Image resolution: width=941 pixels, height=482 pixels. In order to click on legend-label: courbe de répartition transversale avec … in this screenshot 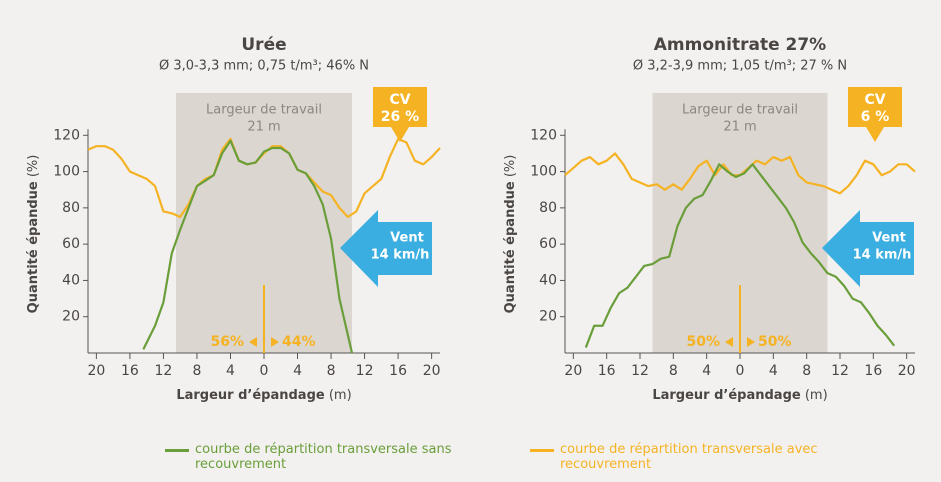, I will do `click(689, 457)`.